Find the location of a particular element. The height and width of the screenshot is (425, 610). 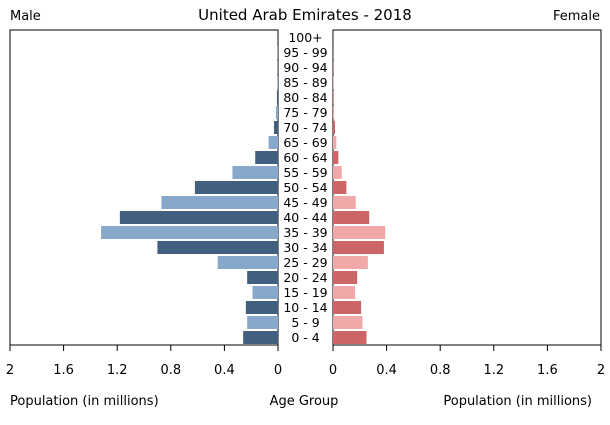

age-group-label: 0 - 4 is located at coordinates (305, 337).